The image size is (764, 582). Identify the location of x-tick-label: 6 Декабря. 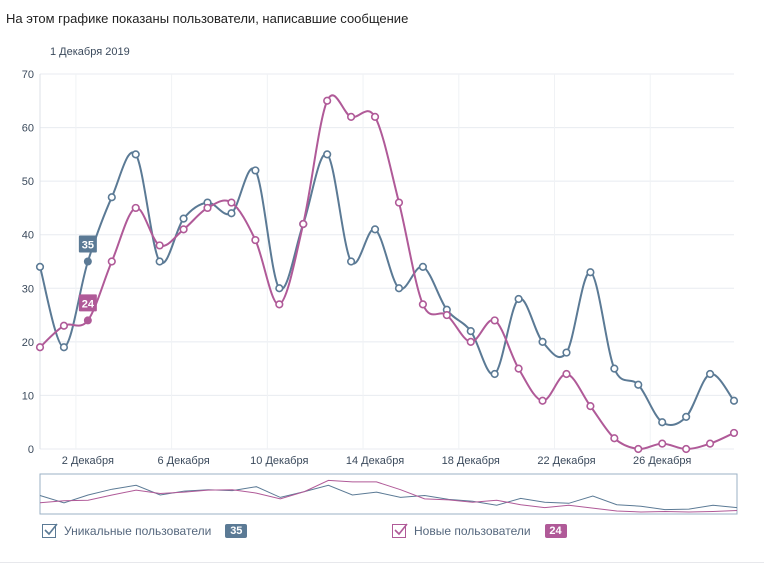
(184, 461).